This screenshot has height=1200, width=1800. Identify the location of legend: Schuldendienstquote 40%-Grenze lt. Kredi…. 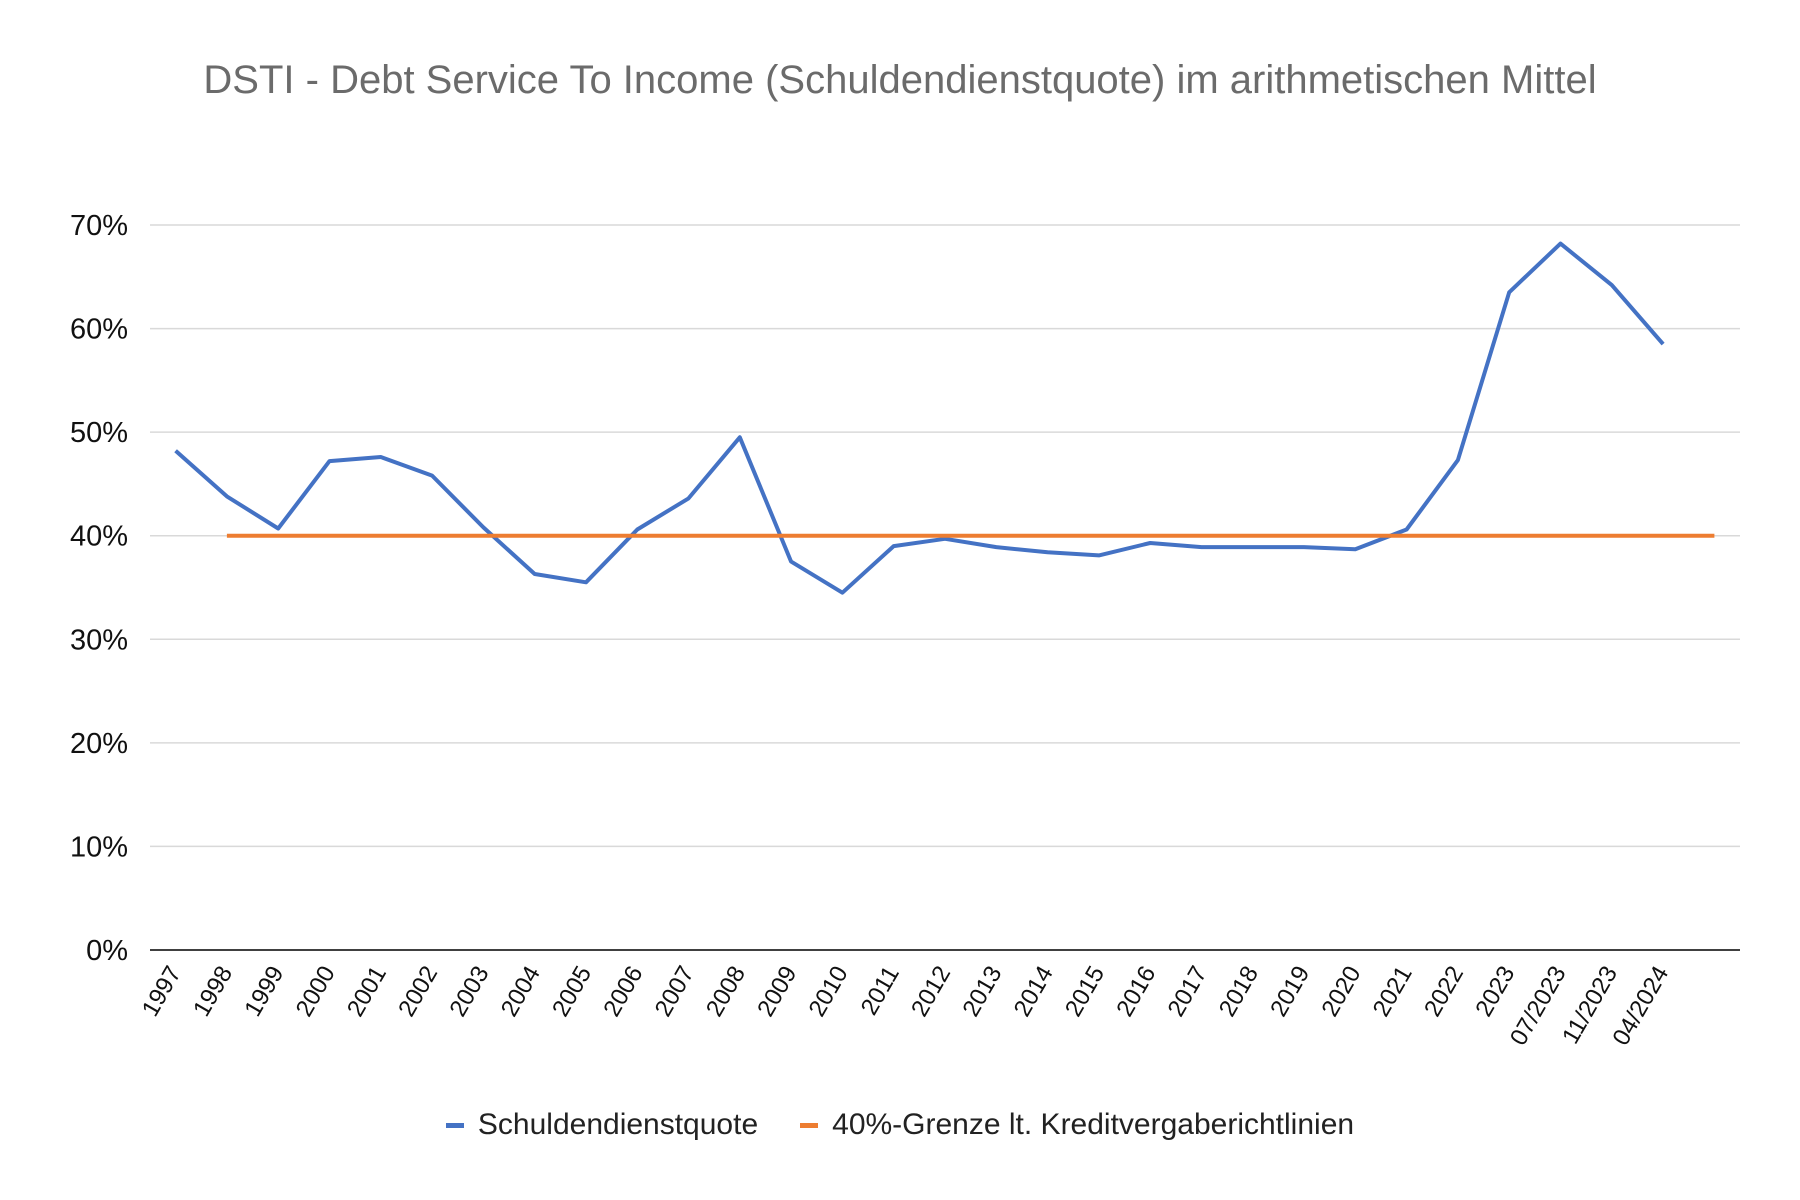
(900, 1125).